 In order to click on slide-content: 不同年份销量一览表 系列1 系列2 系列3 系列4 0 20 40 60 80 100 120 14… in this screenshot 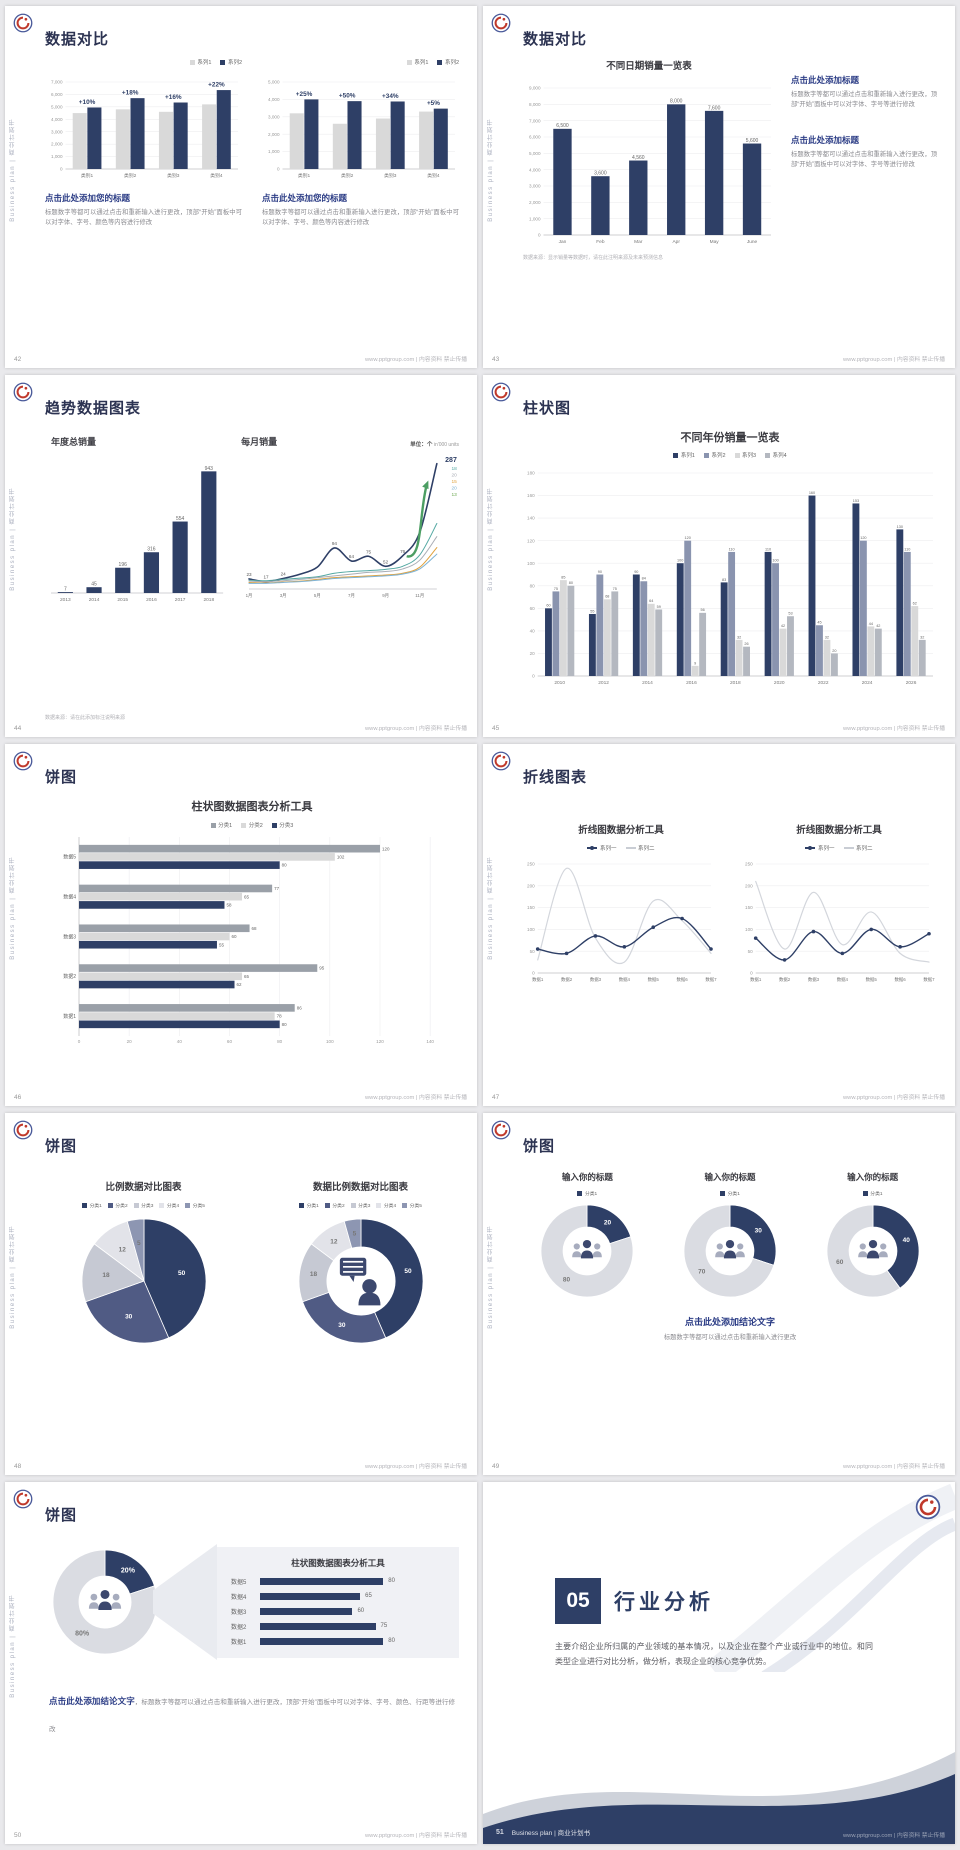, I will do `click(730, 573)`.